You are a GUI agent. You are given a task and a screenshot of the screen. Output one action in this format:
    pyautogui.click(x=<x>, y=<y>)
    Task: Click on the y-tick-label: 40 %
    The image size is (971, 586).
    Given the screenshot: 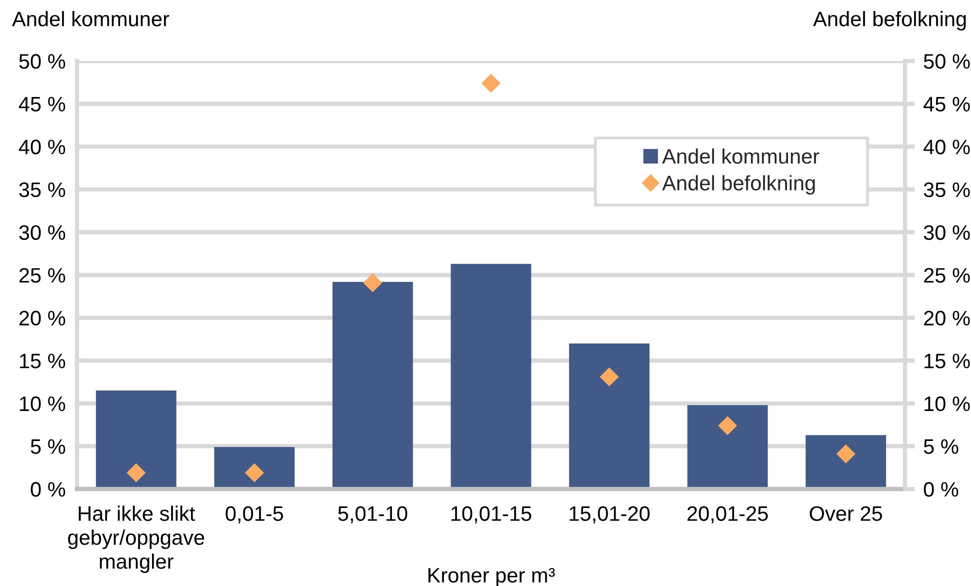 What is the action you would take?
    pyautogui.click(x=42, y=147)
    